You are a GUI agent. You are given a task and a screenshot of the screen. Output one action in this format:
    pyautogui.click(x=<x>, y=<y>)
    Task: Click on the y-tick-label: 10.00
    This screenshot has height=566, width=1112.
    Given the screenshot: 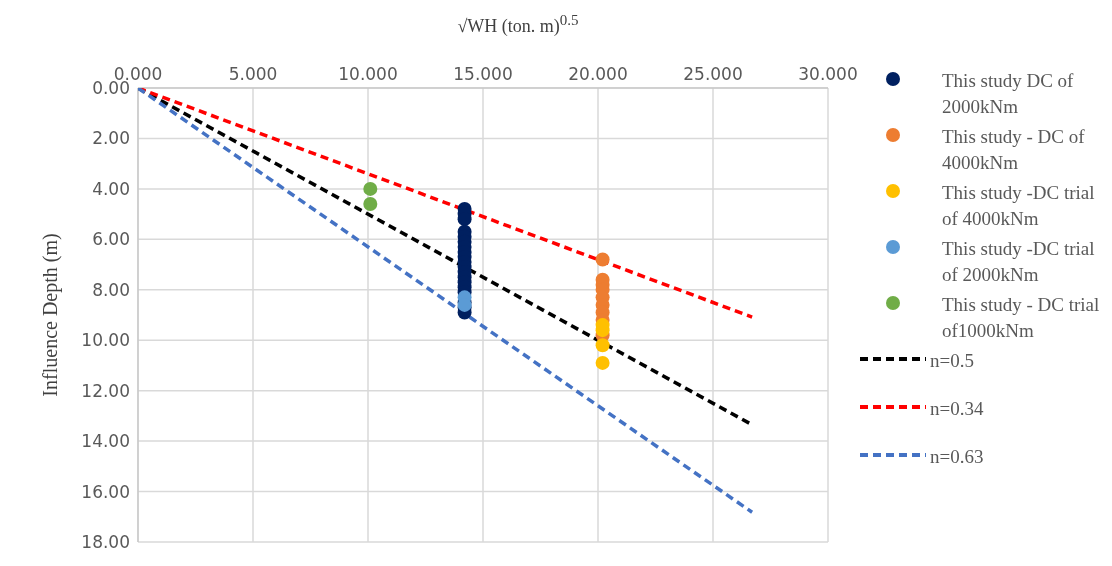 What is the action you would take?
    pyautogui.click(x=105, y=340)
    